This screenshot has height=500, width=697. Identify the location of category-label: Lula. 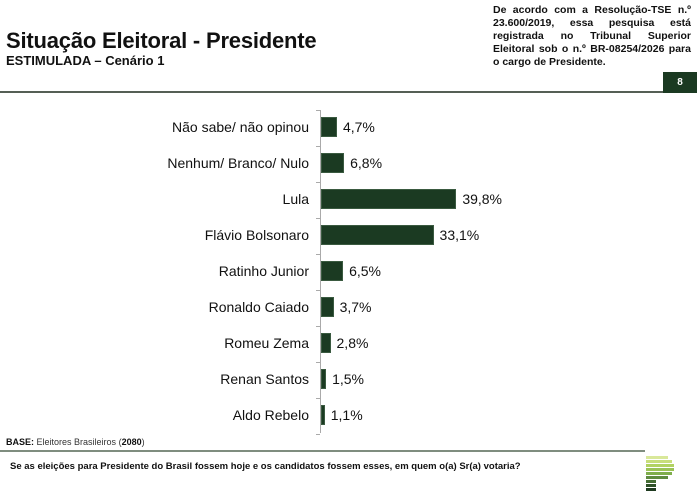
(295, 199).